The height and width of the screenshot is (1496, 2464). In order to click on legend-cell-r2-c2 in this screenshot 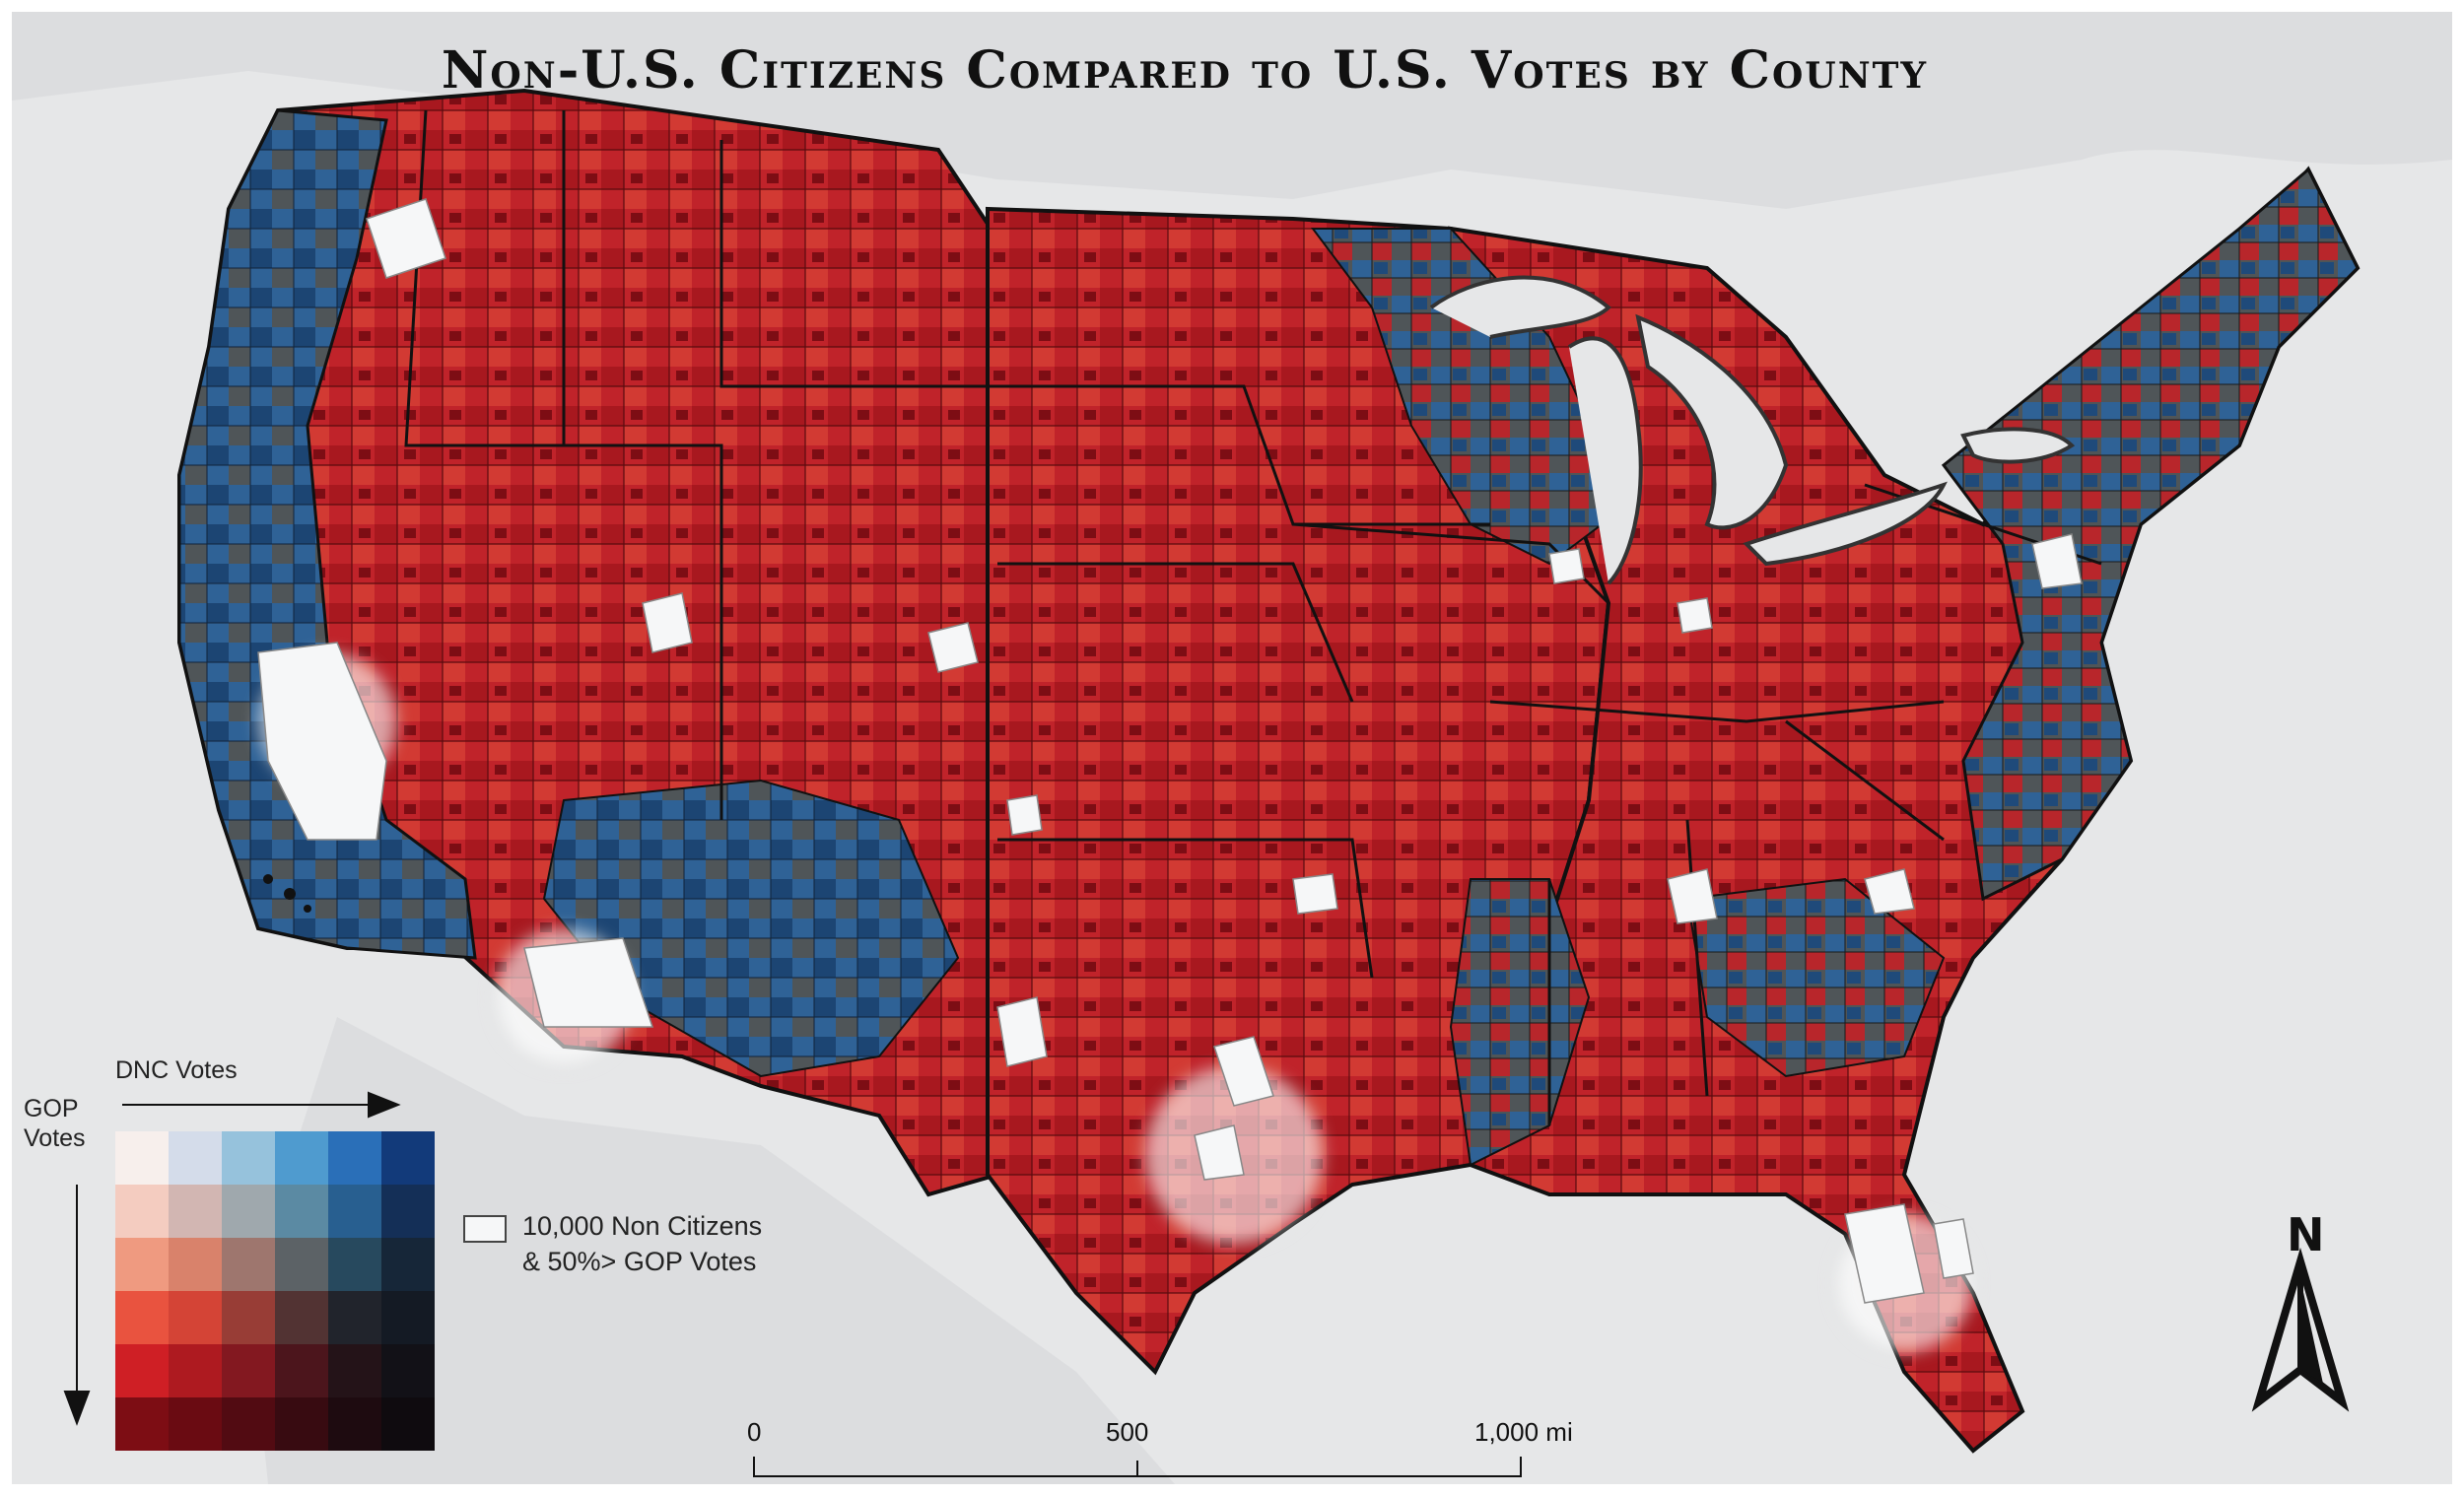, I will do `click(248, 1264)`.